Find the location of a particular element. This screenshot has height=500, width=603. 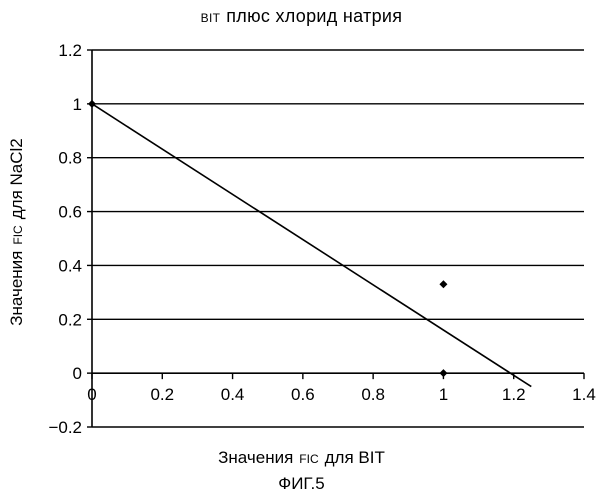

x-tick-label: 1.4 is located at coordinates (584, 394).